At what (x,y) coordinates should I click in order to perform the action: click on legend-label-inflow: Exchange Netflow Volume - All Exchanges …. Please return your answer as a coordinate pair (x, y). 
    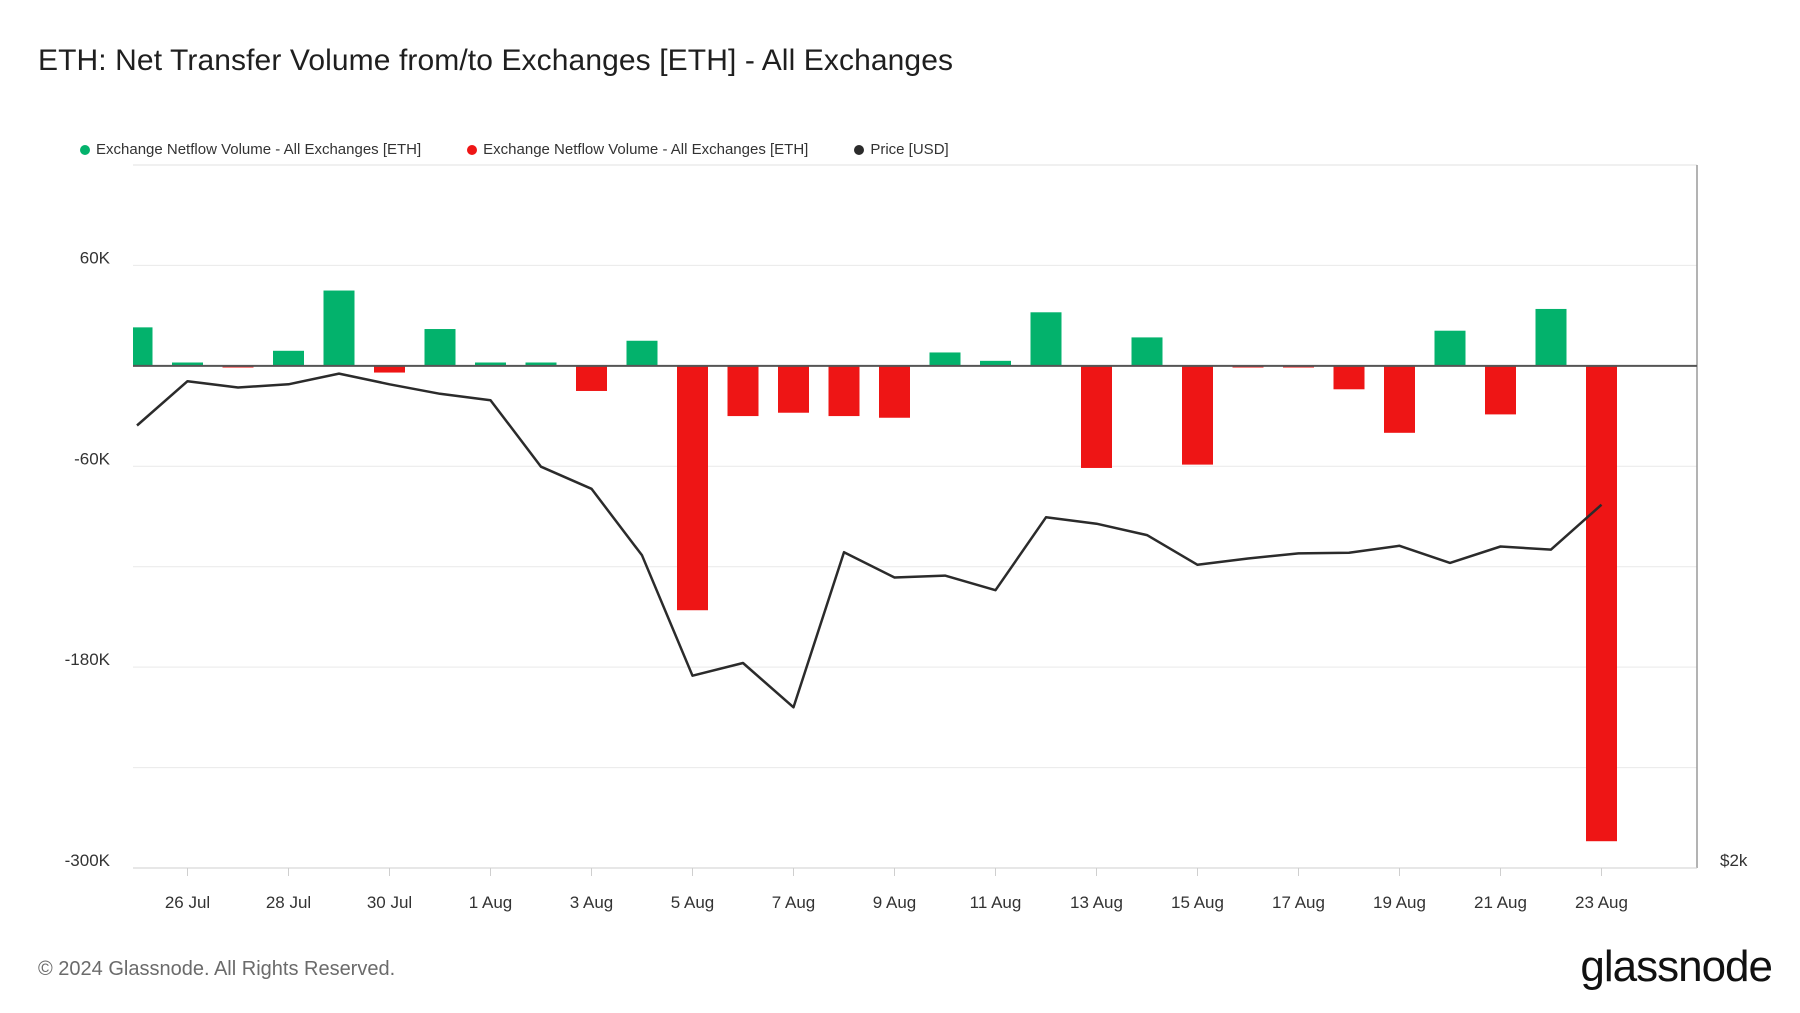
    Looking at the image, I should click on (259, 149).